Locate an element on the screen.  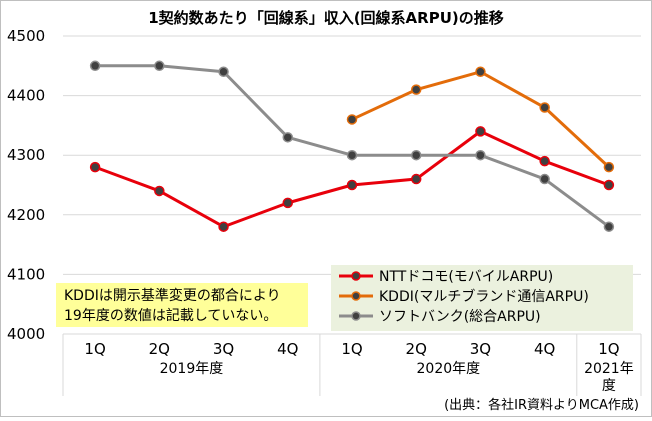
legend-label: ソフトバンク(総合ARPU) is located at coordinates (460, 317).